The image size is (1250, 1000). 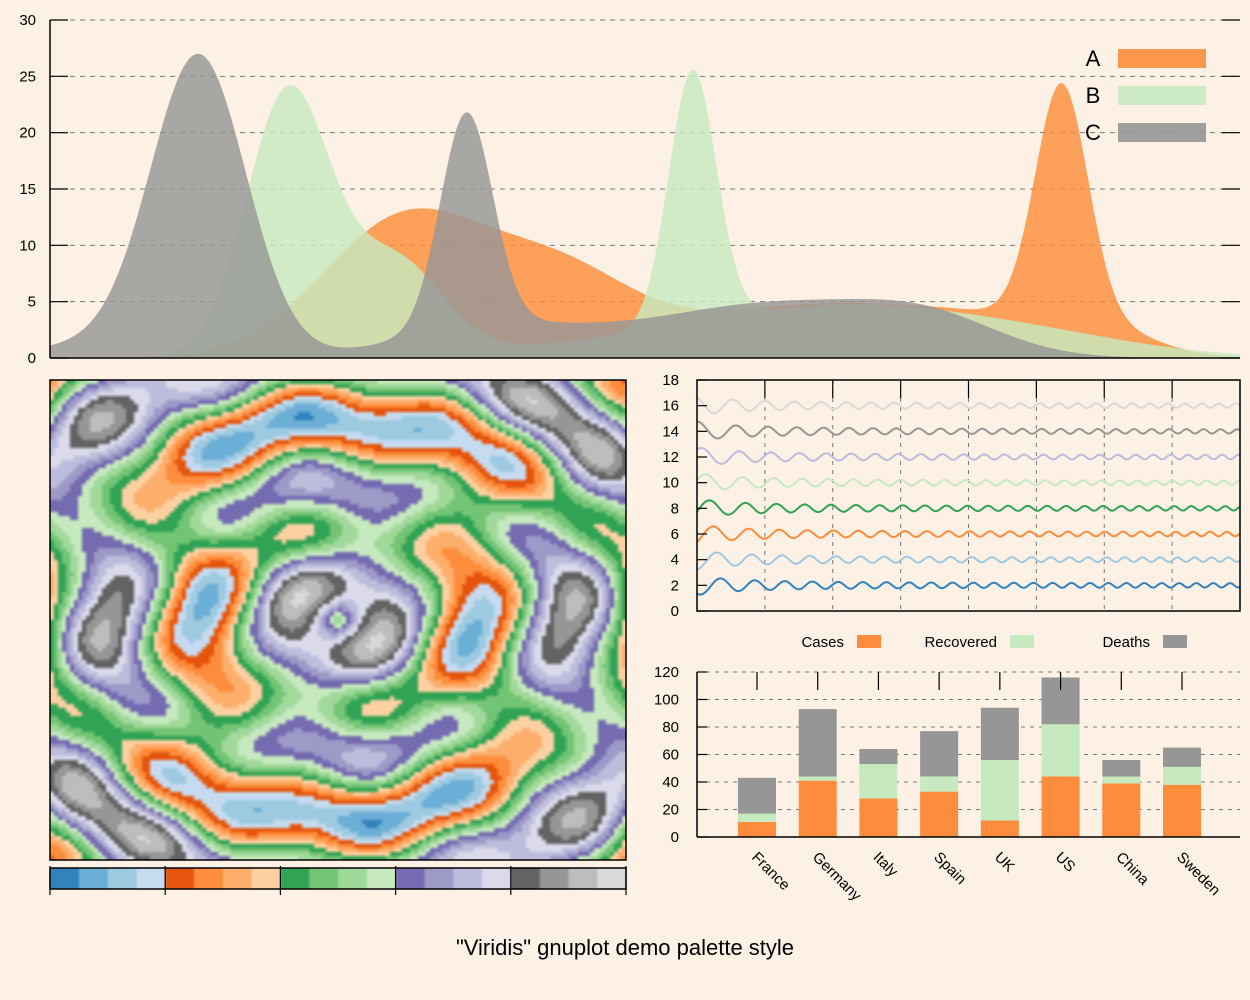 I want to click on bar-legend-swatch-deaths, so click(x=1175, y=641).